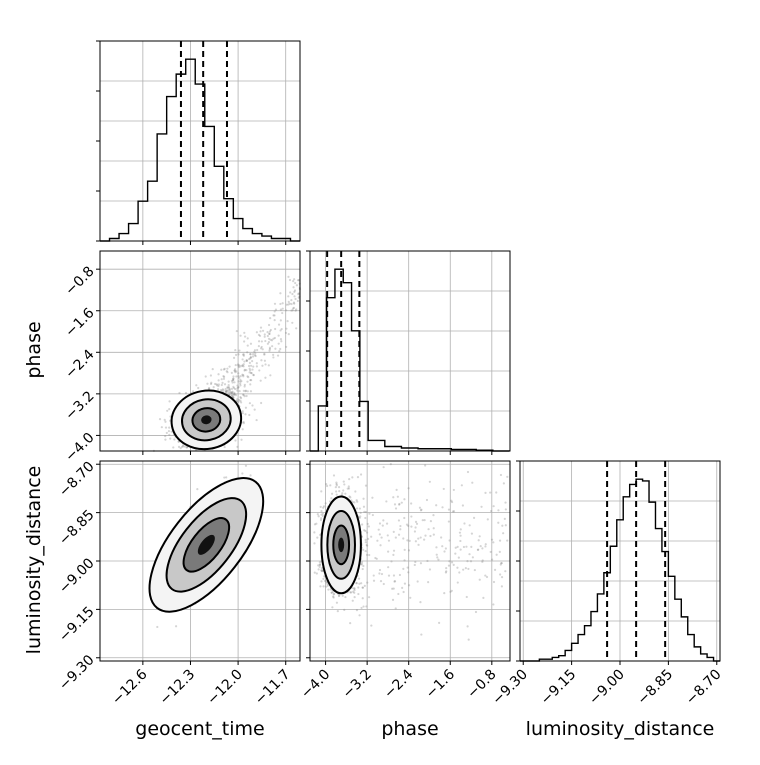 The height and width of the screenshot is (765, 760). What do you see at coordinates (130, 687) in the screenshot?
I see `x-tick-label: −12.6` at bounding box center [130, 687].